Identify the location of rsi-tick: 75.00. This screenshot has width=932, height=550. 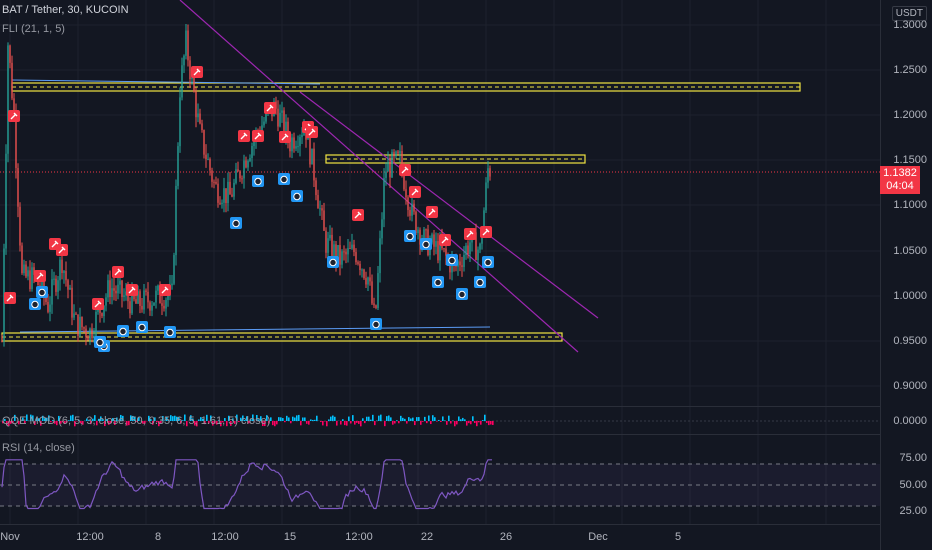
(913, 458).